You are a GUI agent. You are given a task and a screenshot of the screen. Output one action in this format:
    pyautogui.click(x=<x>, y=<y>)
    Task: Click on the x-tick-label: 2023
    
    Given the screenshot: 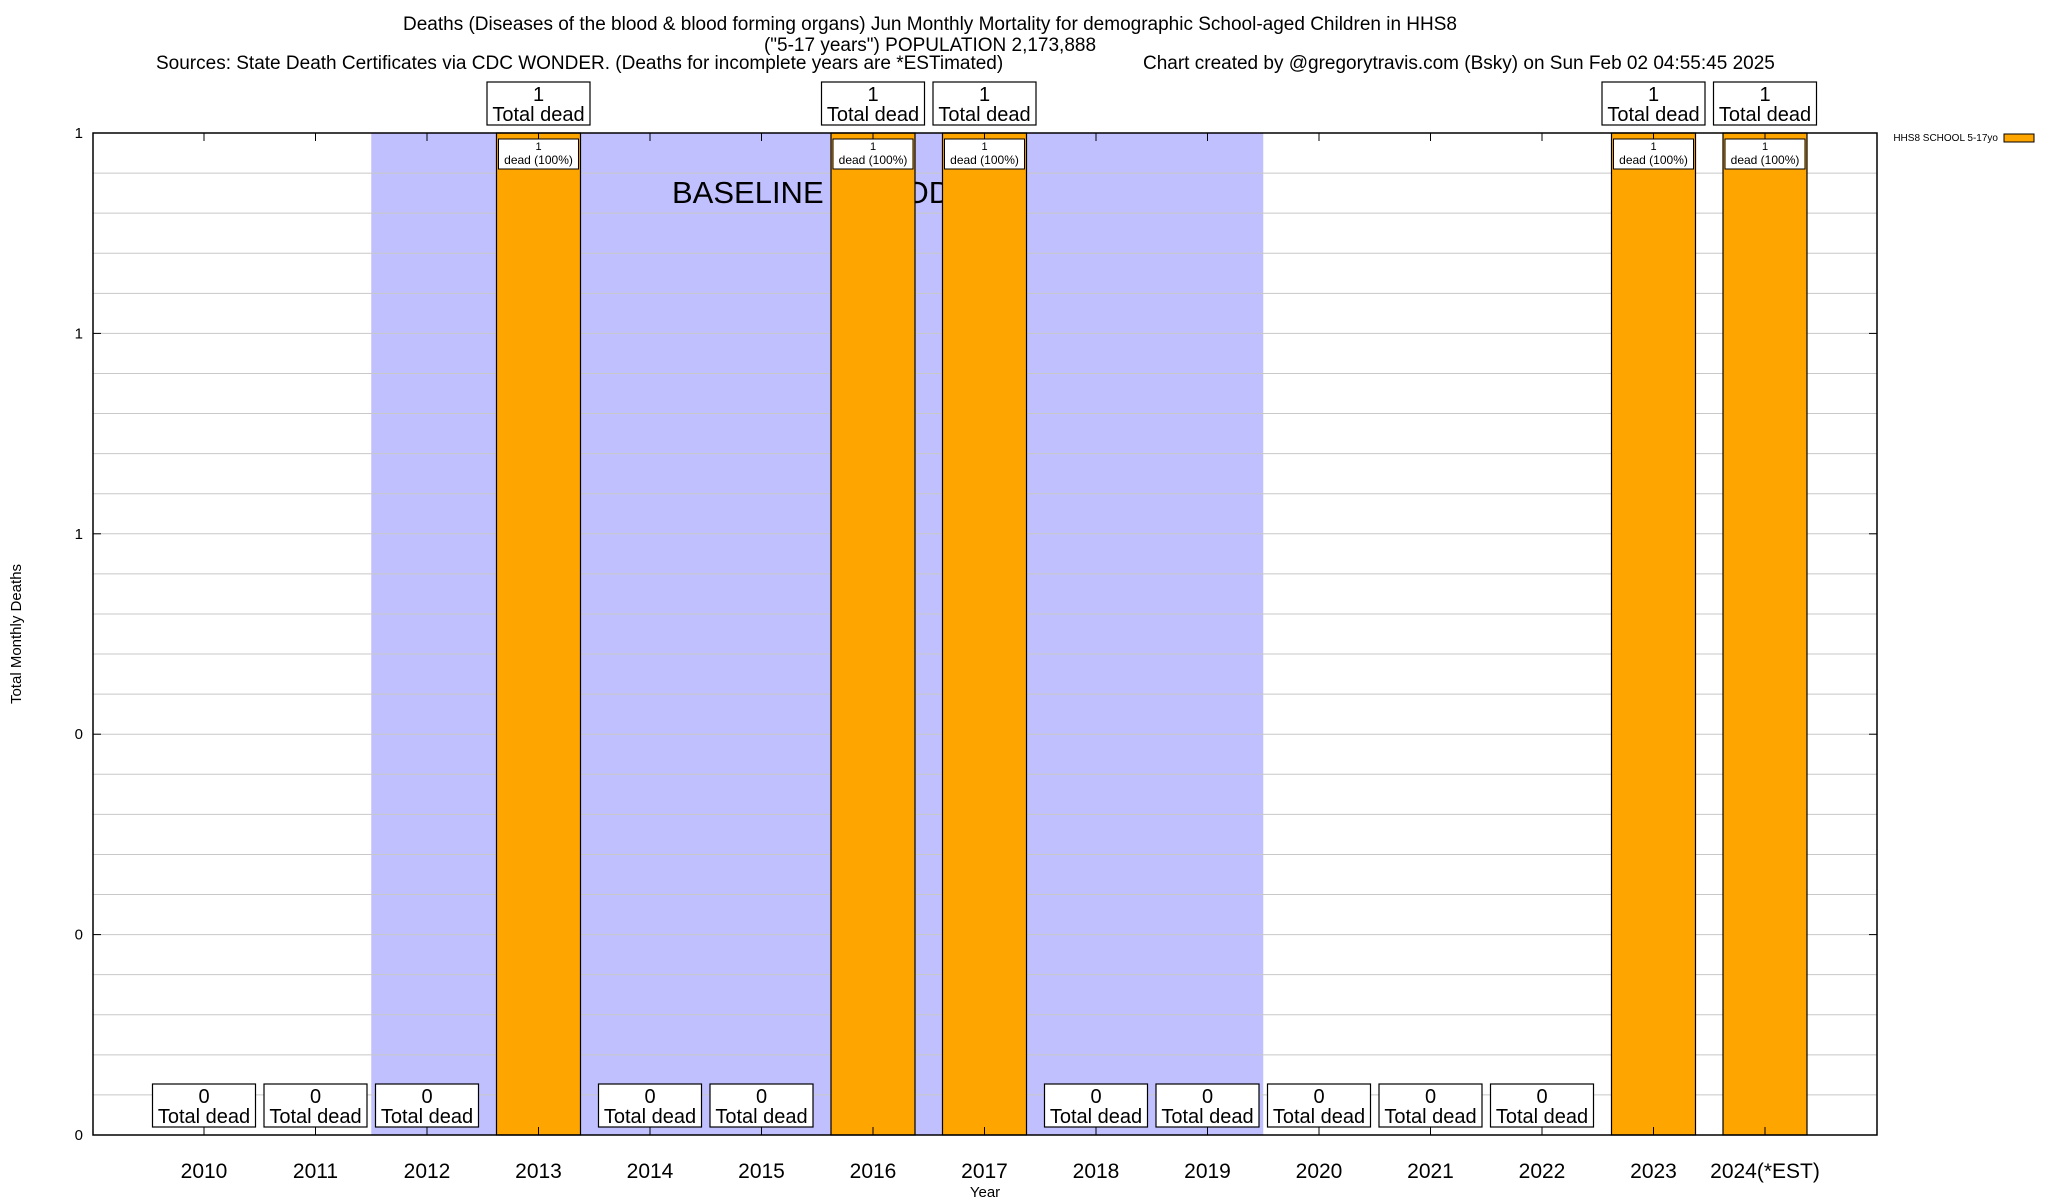 What is the action you would take?
    pyautogui.click(x=1653, y=1171)
    